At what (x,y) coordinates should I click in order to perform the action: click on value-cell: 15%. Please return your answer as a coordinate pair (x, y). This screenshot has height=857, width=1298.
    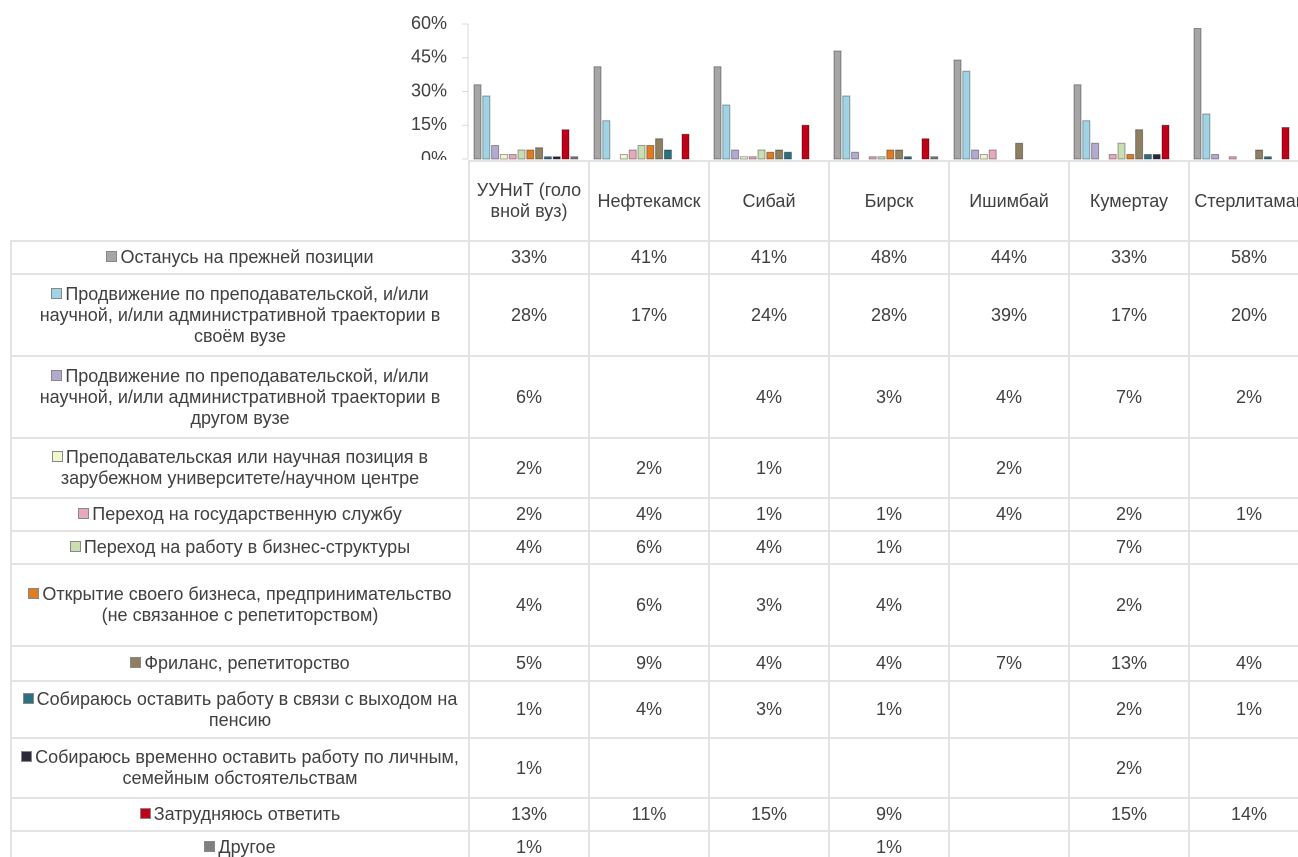
    Looking at the image, I should click on (769, 814).